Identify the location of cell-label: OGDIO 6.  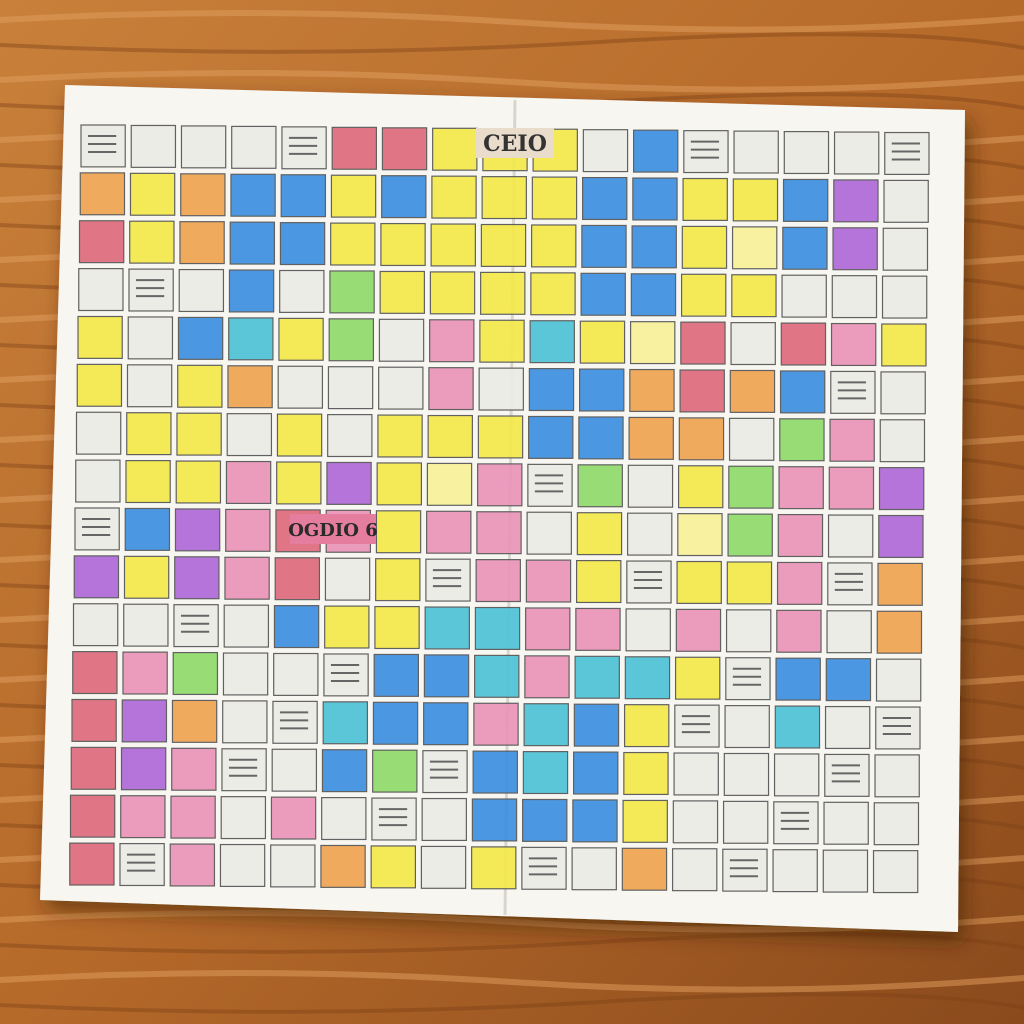
(333, 530).